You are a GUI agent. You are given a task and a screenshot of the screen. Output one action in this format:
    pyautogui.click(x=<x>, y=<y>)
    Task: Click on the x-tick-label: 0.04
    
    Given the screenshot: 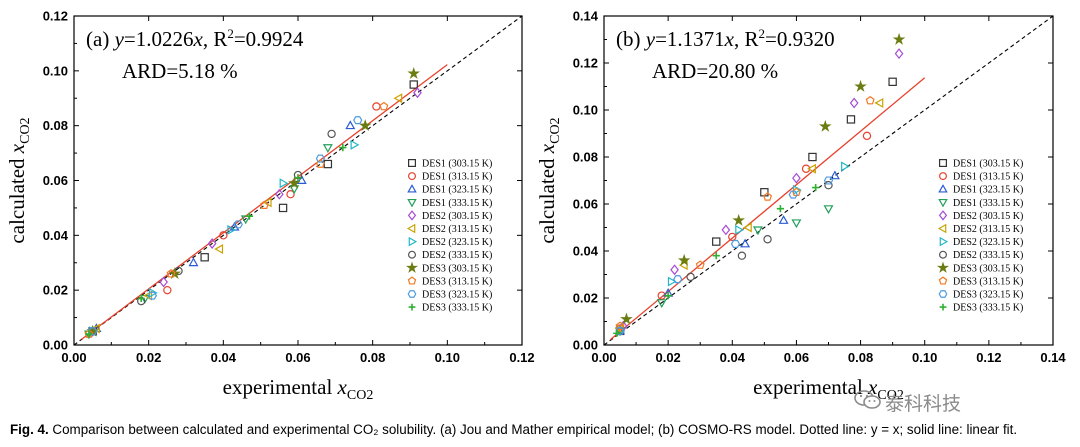 What is the action you would take?
    pyautogui.click(x=733, y=357)
    